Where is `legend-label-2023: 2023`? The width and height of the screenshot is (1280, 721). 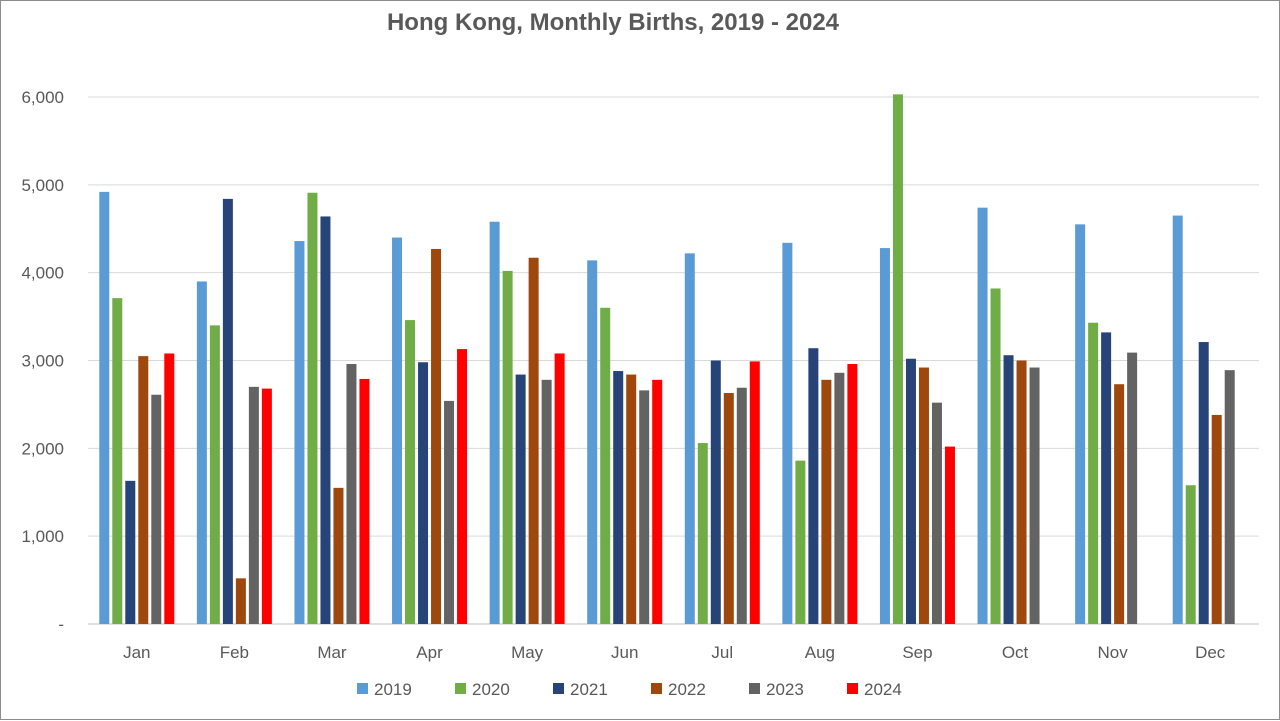
legend-label-2023: 2023 is located at coordinates (785, 689).